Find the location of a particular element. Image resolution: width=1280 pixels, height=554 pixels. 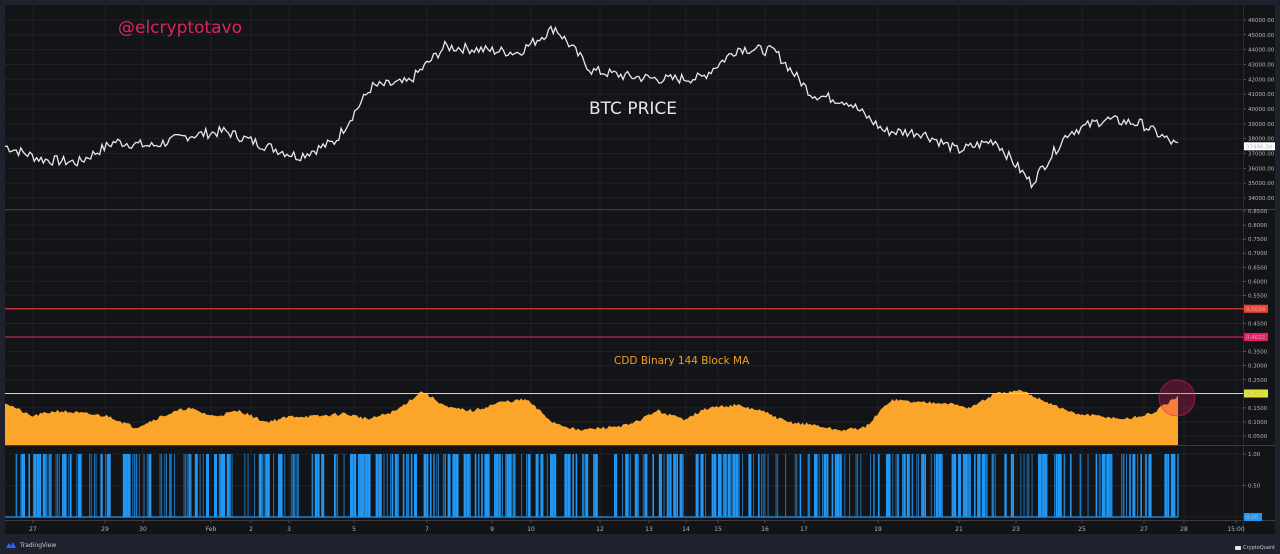

cdd-axis-label: 0.6000 is located at coordinates (1258, 282).